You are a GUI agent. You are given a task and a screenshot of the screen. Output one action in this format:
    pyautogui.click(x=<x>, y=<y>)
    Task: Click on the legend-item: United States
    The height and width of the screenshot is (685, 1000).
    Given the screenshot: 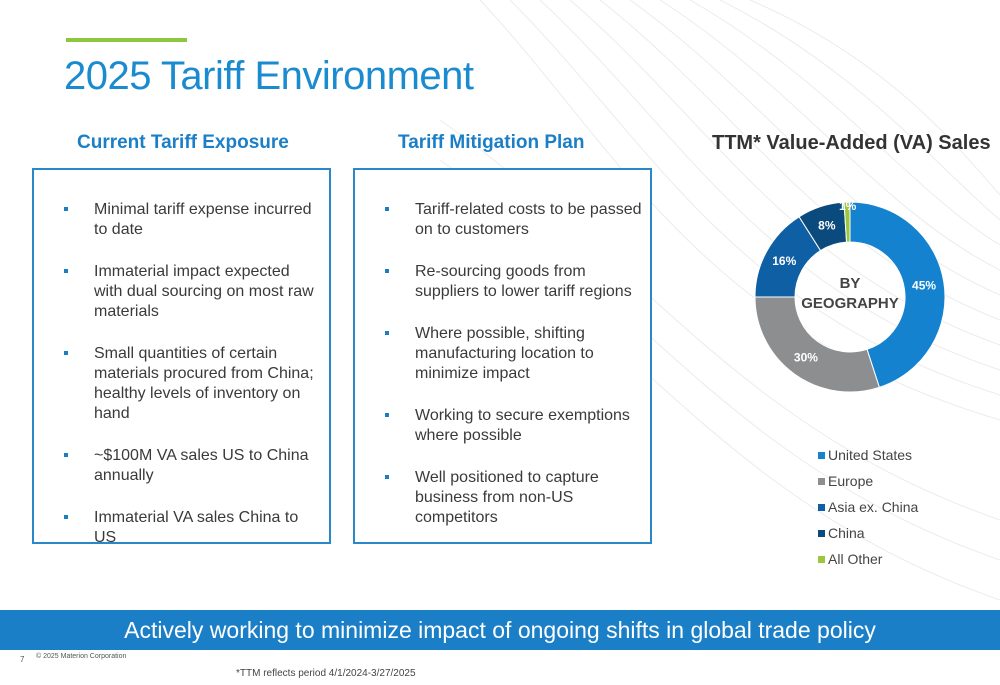 What is the action you would take?
    pyautogui.click(x=868, y=458)
    